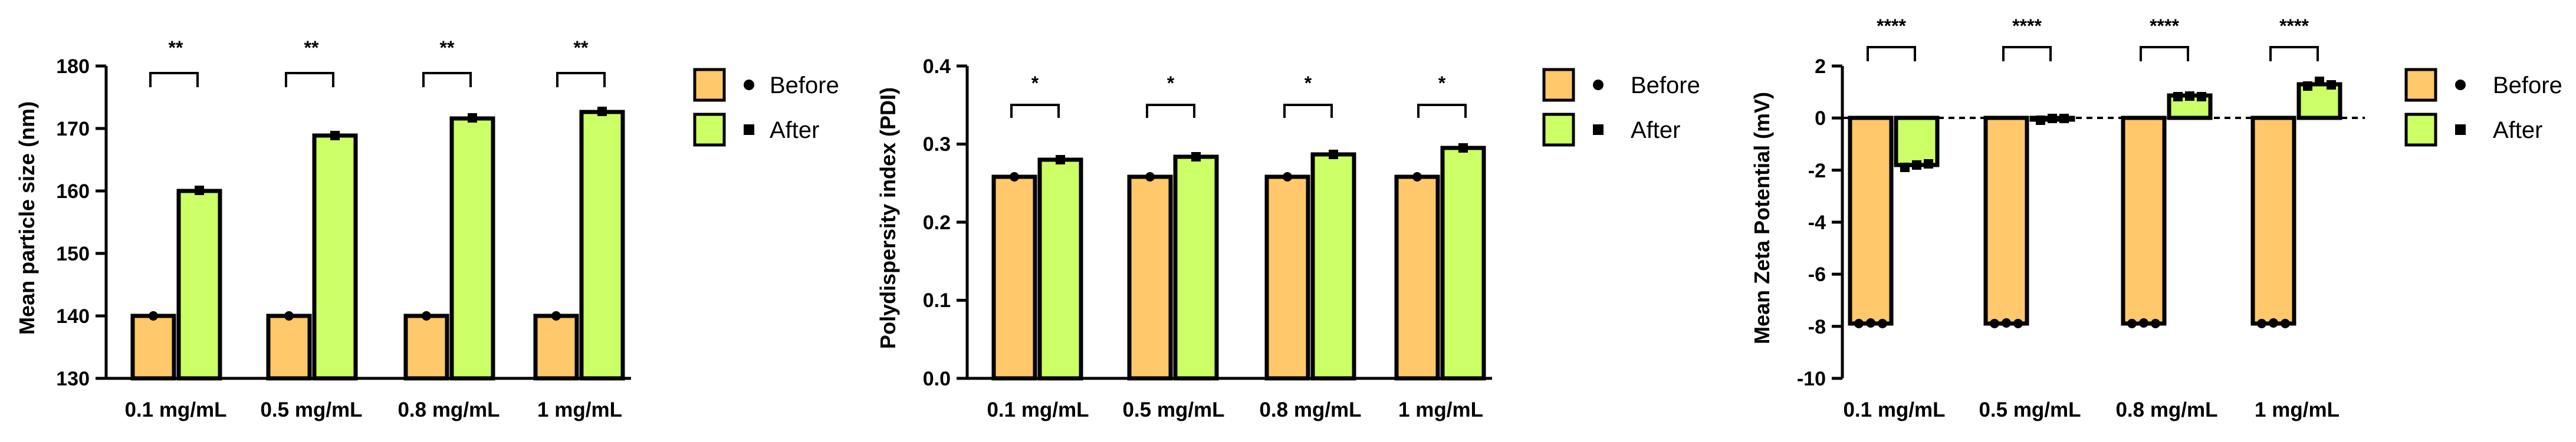 This screenshot has width=2576, height=442. Describe the element at coordinates (73, 191) in the screenshot. I see `y-tick-label: 160` at that location.